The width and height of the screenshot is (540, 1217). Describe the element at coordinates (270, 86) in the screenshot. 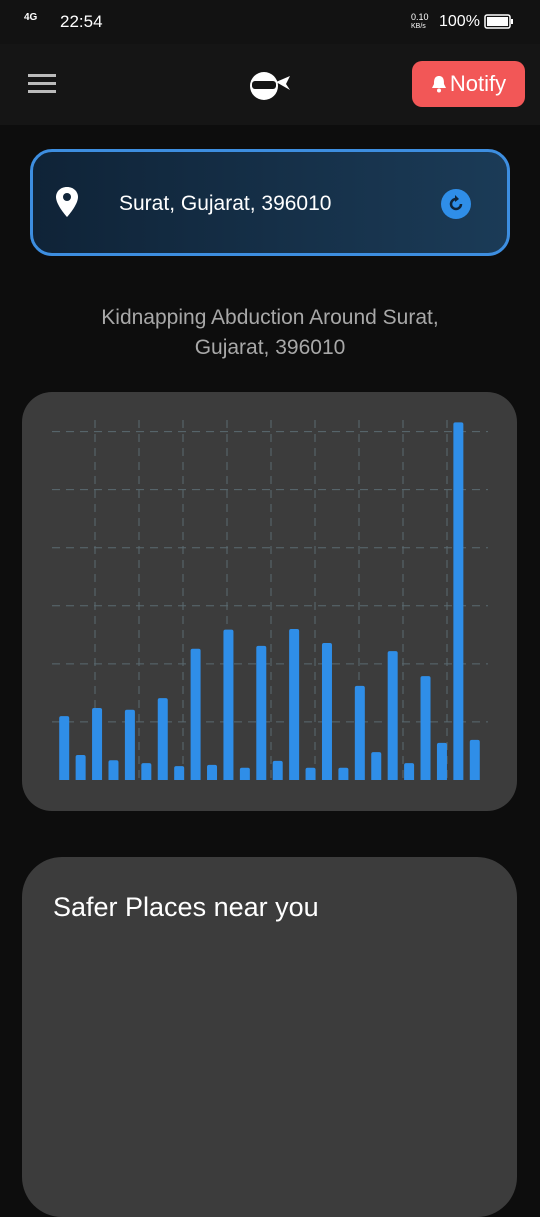

I see `logo` at that location.